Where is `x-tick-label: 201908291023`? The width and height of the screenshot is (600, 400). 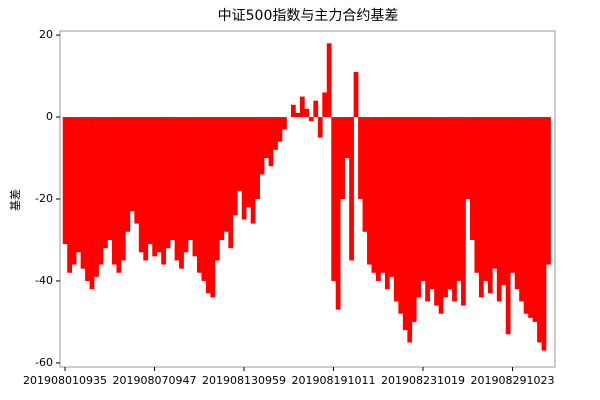 x-tick-label: 201908291023 is located at coordinates (513, 380).